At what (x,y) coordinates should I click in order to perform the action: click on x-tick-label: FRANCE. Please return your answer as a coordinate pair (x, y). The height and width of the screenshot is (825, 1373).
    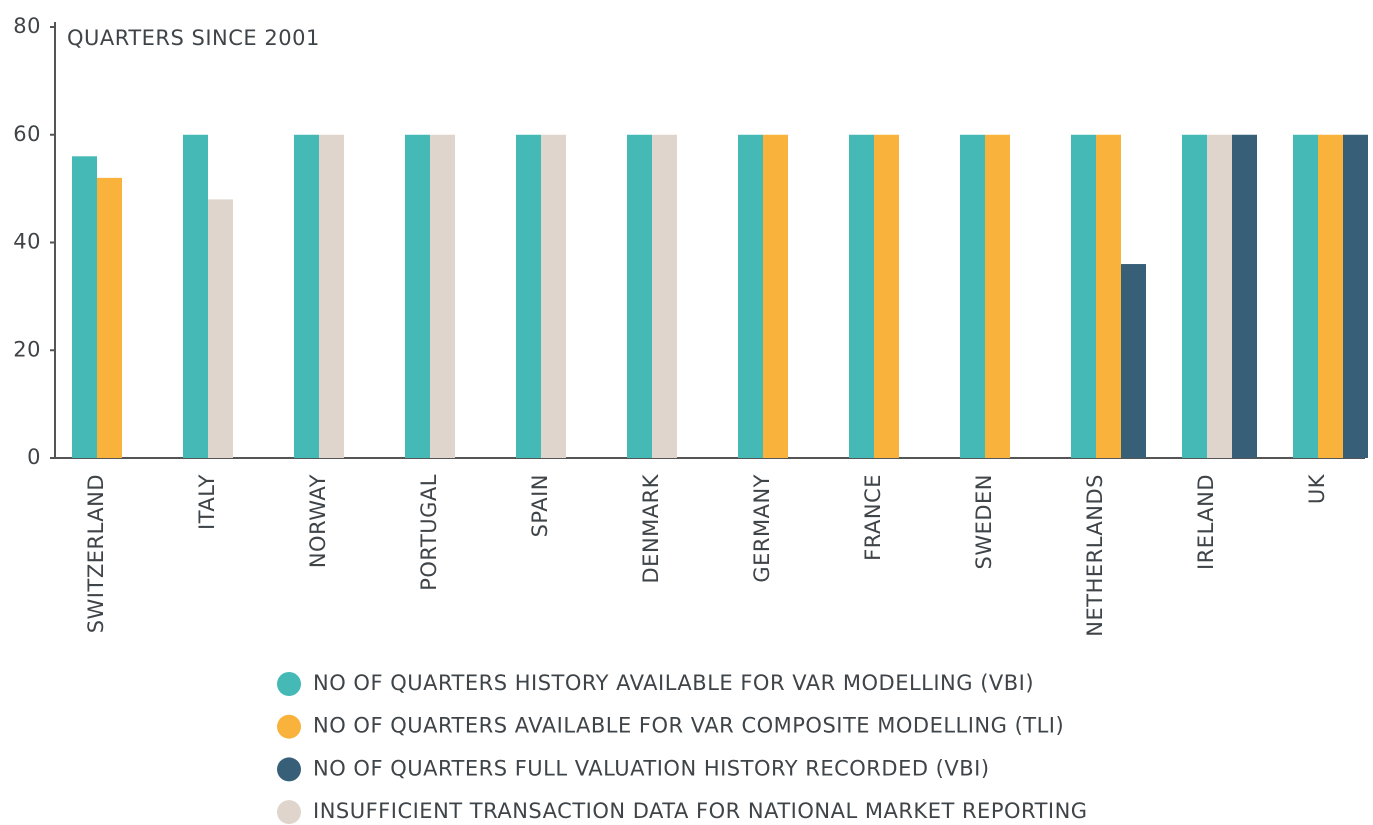
    Looking at the image, I should click on (873, 517).